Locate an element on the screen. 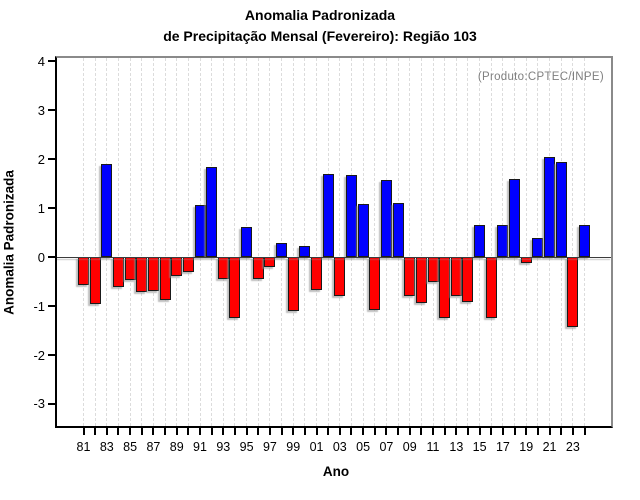  zero-line is located at coordinates (334, 257).